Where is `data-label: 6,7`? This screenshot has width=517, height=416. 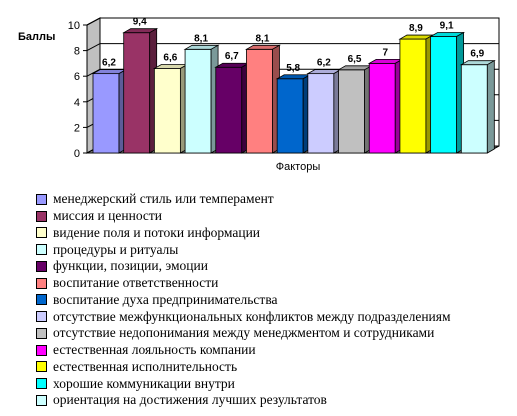
data-label: 6,7 is located at coordinates (232, 56).